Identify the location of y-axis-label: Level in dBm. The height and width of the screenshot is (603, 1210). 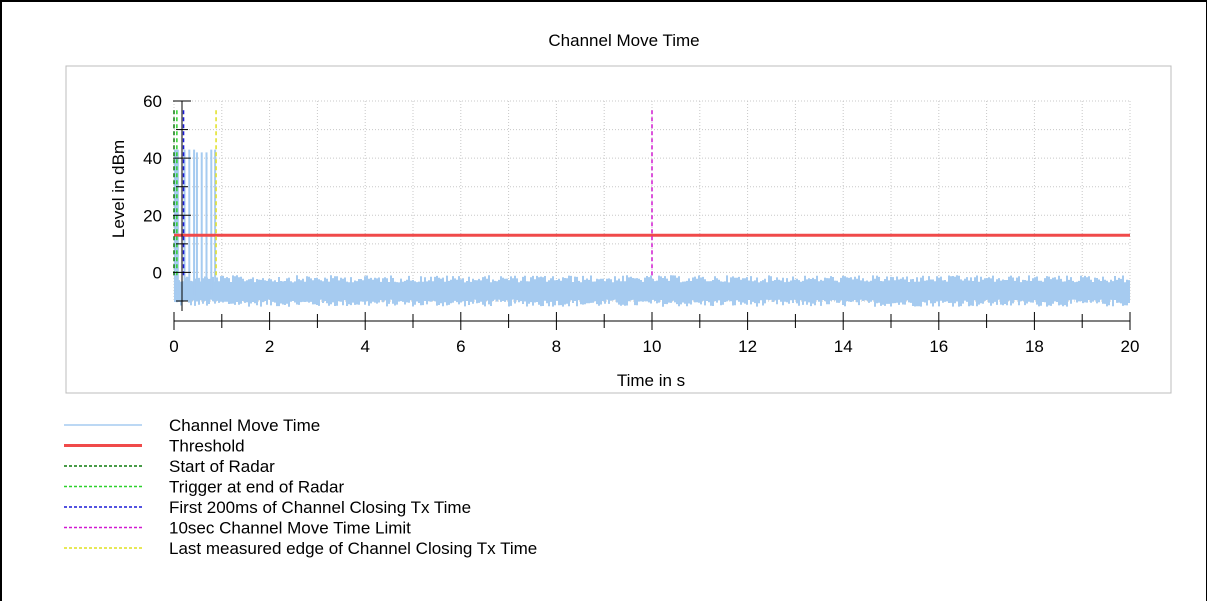
(118, 189).